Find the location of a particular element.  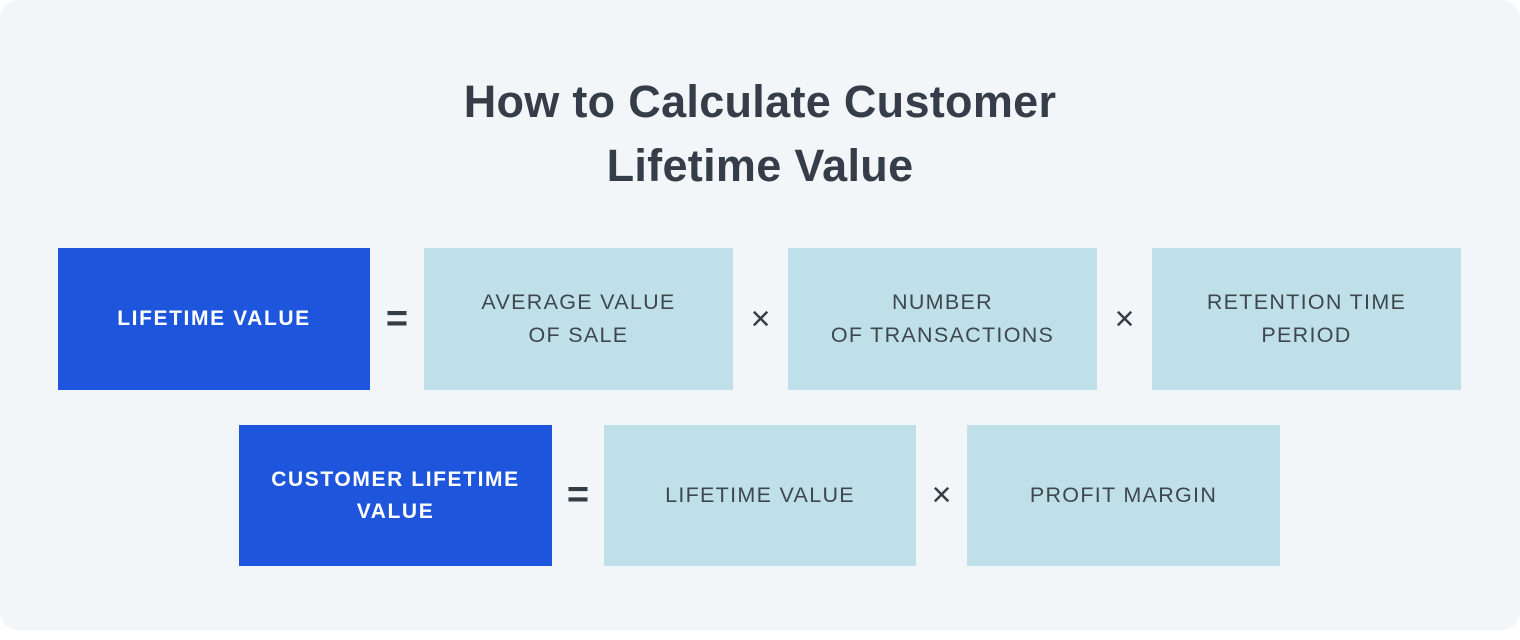

result-label-line2: VALUE is located at coordinates (395, 511).